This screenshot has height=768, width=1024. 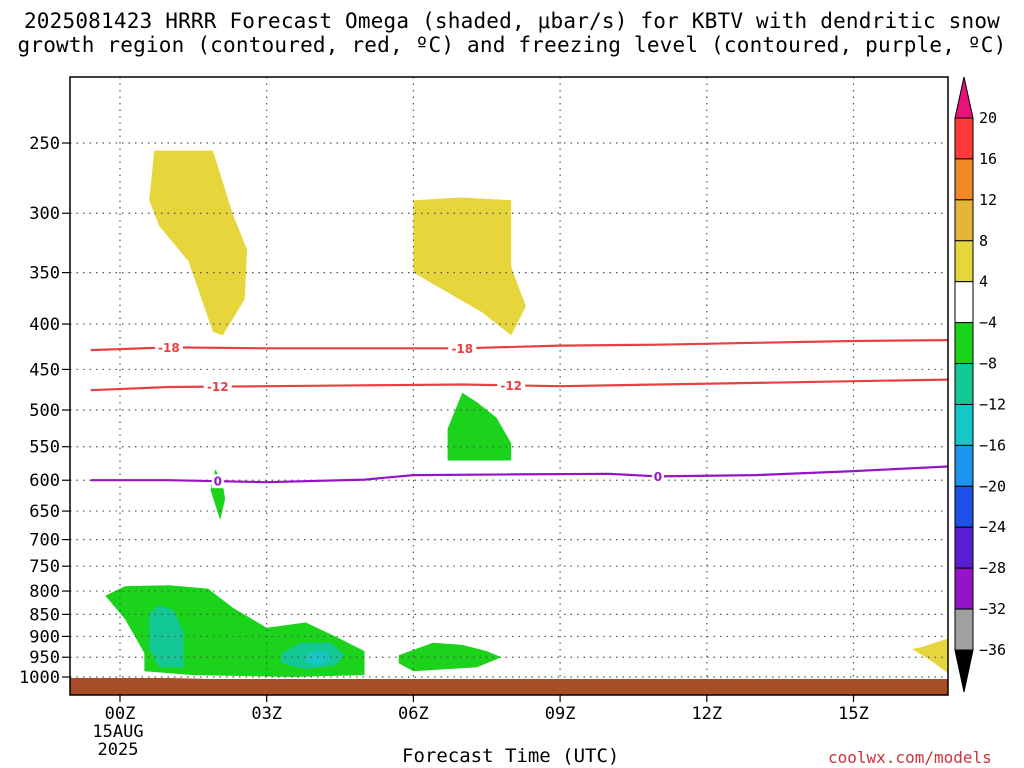 I want to click on y-tick-label: 250, so click(x=44, y=144).